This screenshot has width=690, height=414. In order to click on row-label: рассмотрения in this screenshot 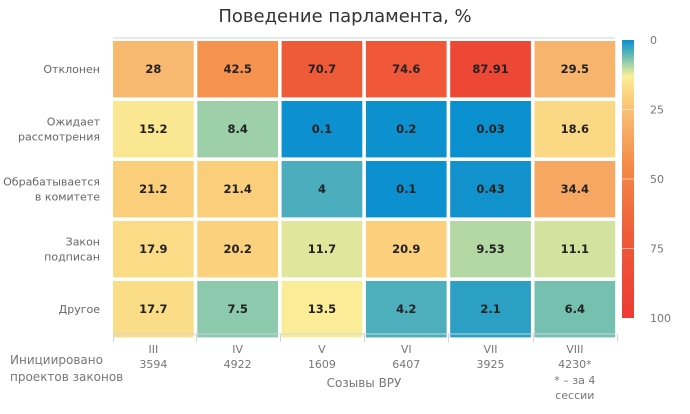, I will do `click(59, 137)`.